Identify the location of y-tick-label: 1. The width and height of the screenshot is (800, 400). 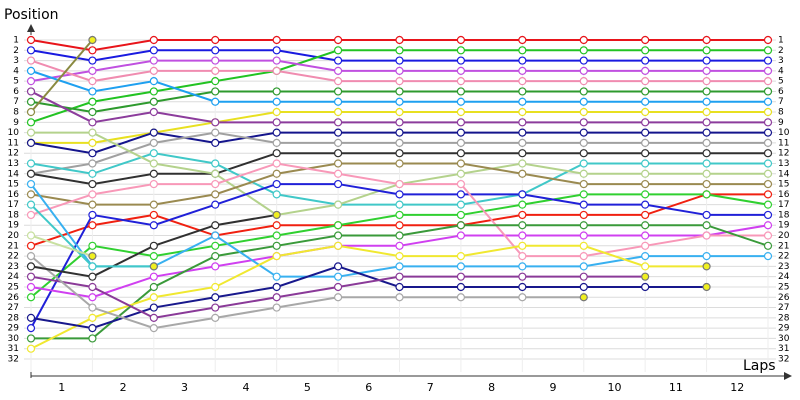
(16, 41).